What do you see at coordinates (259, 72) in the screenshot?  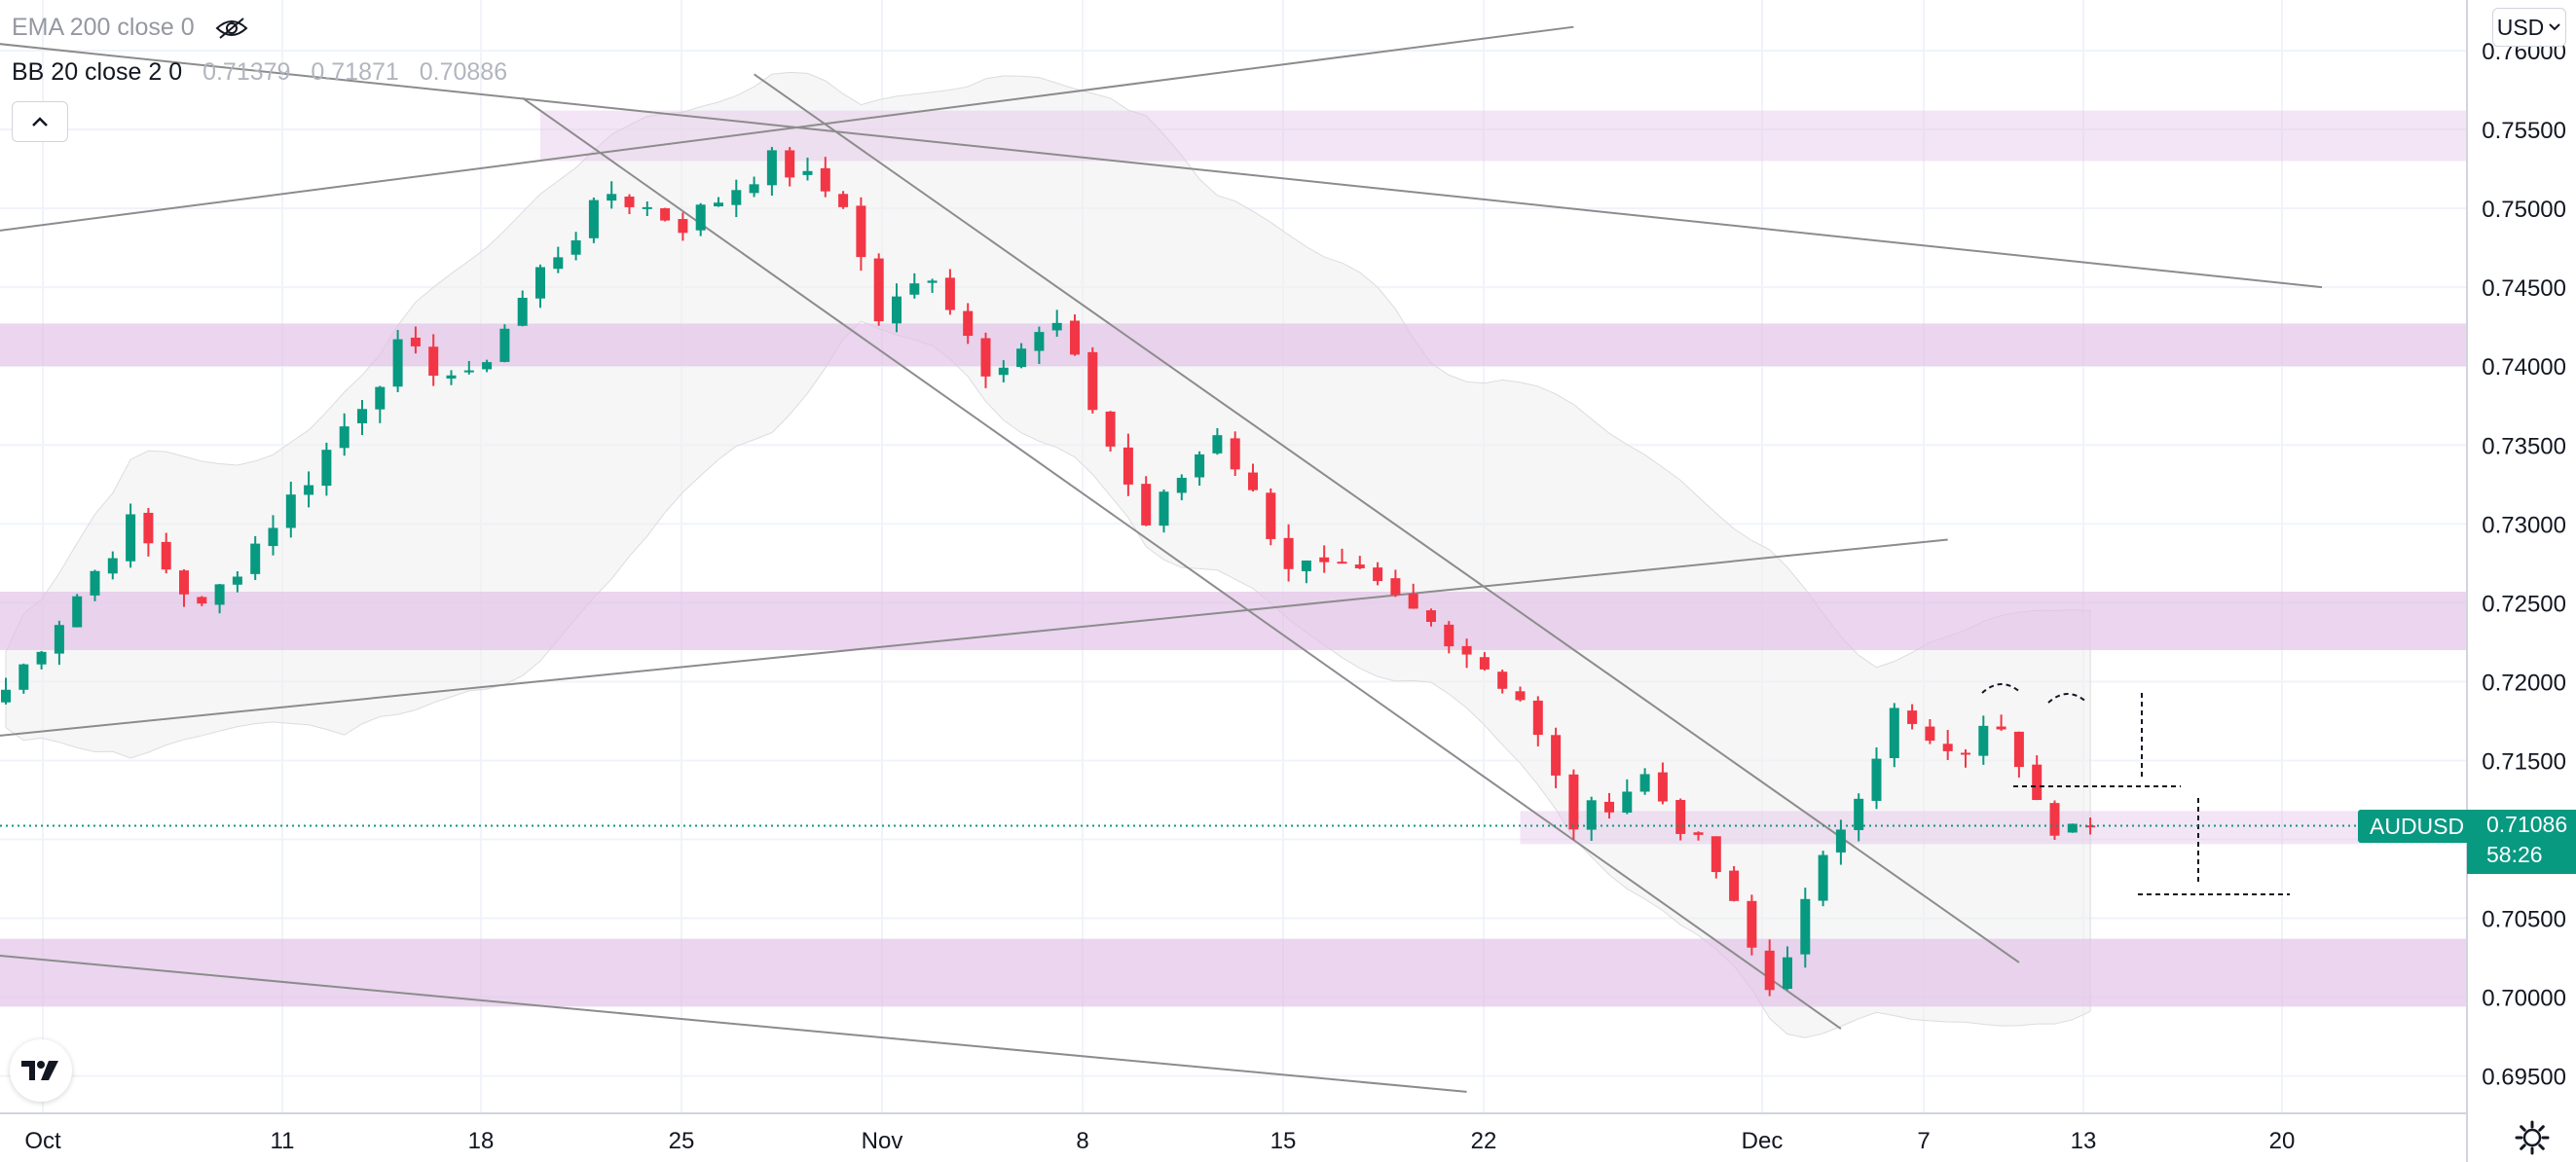 I see `bb-legend: BB 20 close 2 0 0.71379 0.71871 0.70886` at bounding box center [259, 72].